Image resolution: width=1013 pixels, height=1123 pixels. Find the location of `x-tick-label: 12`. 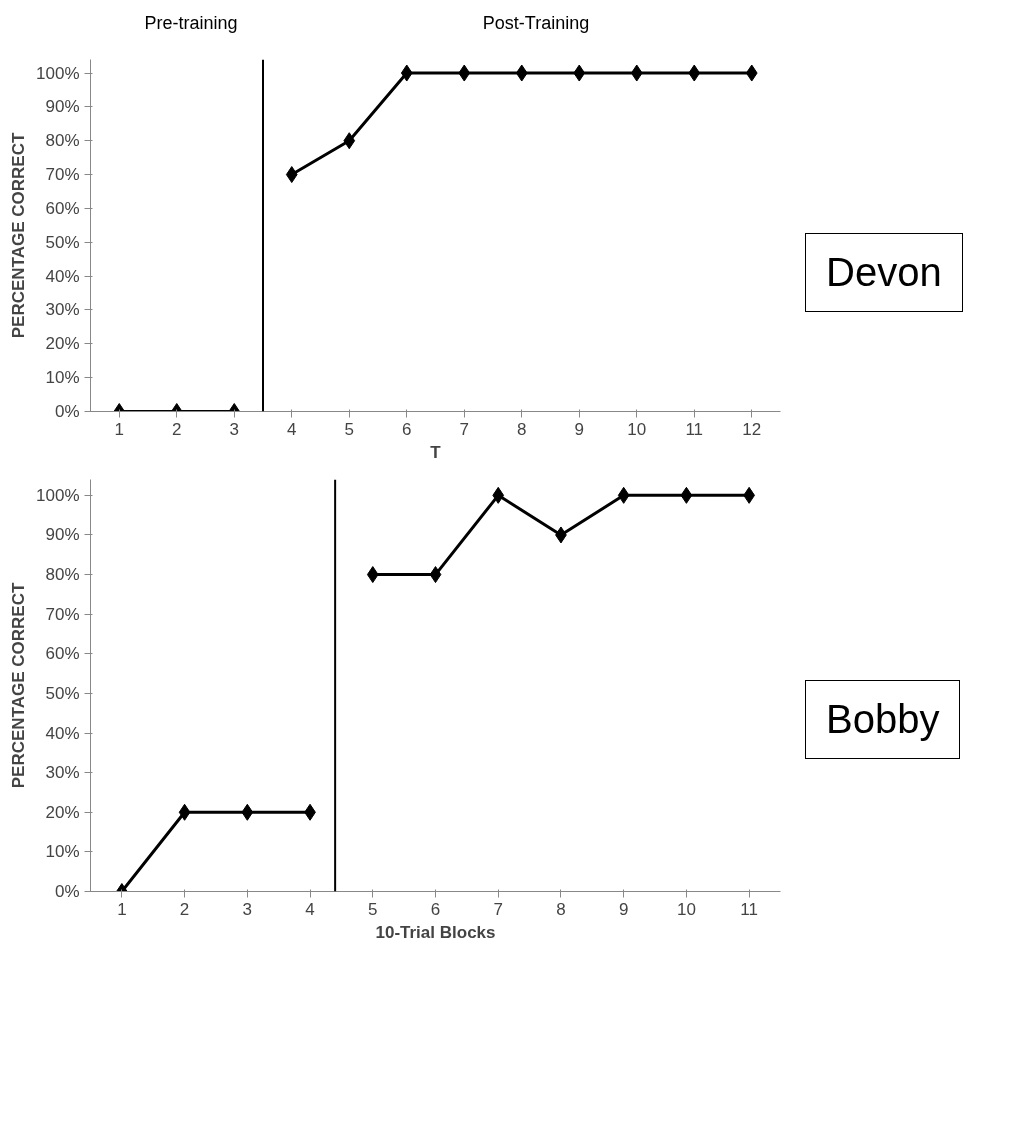

x-tick-label: 12 is located at coordinates (752, 429).